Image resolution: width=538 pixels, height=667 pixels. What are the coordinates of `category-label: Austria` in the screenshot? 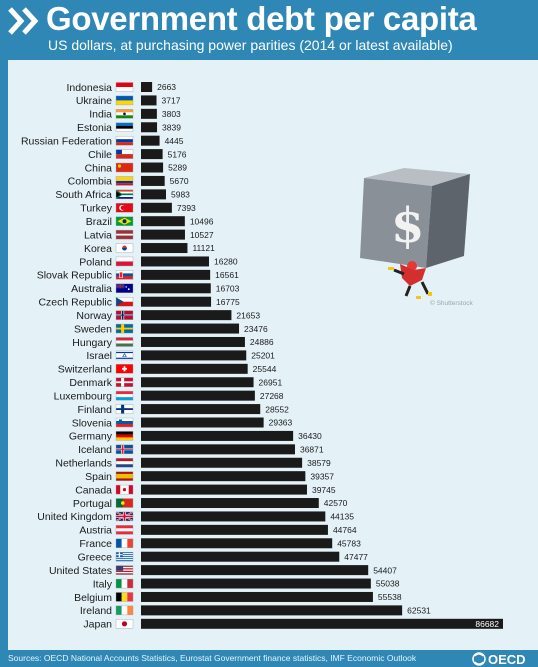 It's located at (95, 531).